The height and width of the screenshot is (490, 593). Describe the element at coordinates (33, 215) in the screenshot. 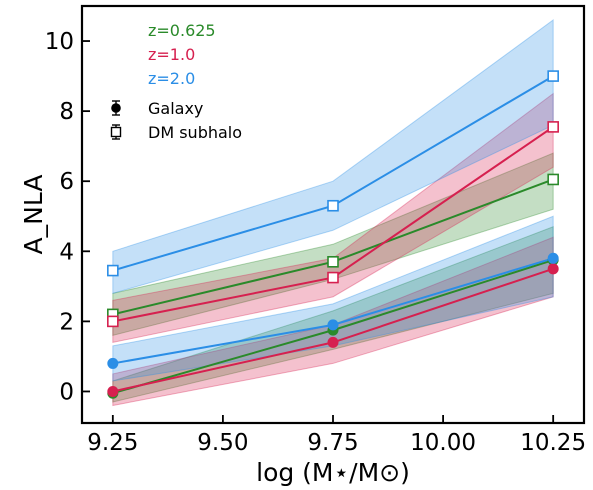

I see `y-axis-label: A_NLA` at that location.